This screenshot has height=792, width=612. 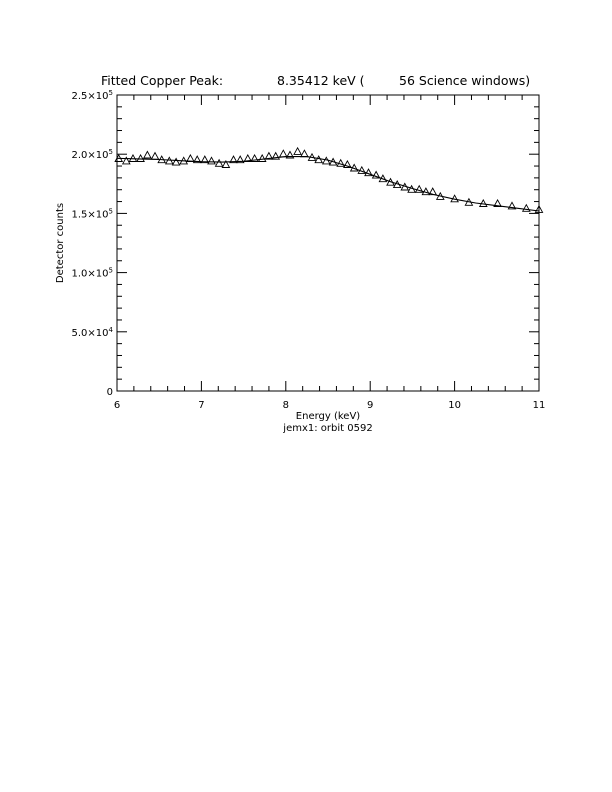 I want to click on y-tick-label: 2.5×10⁵, so click(x=92, y=95).